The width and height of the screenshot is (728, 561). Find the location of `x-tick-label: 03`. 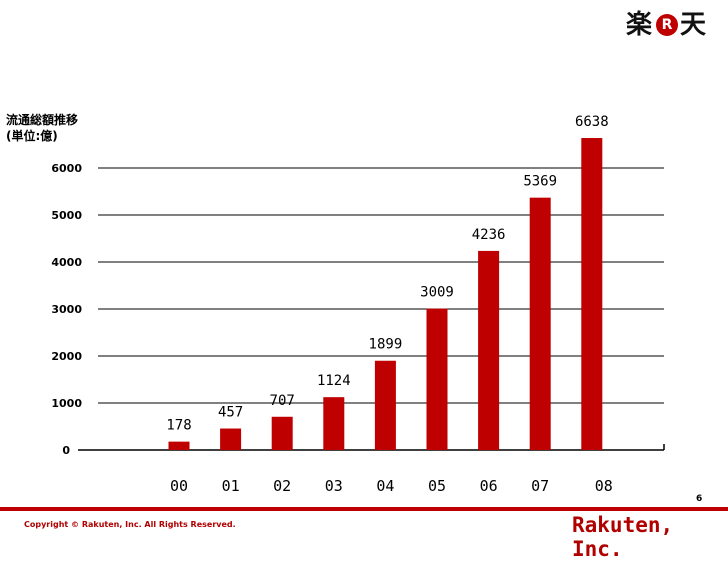

x-tick-label: 03 is located at coordinates (334, 486).